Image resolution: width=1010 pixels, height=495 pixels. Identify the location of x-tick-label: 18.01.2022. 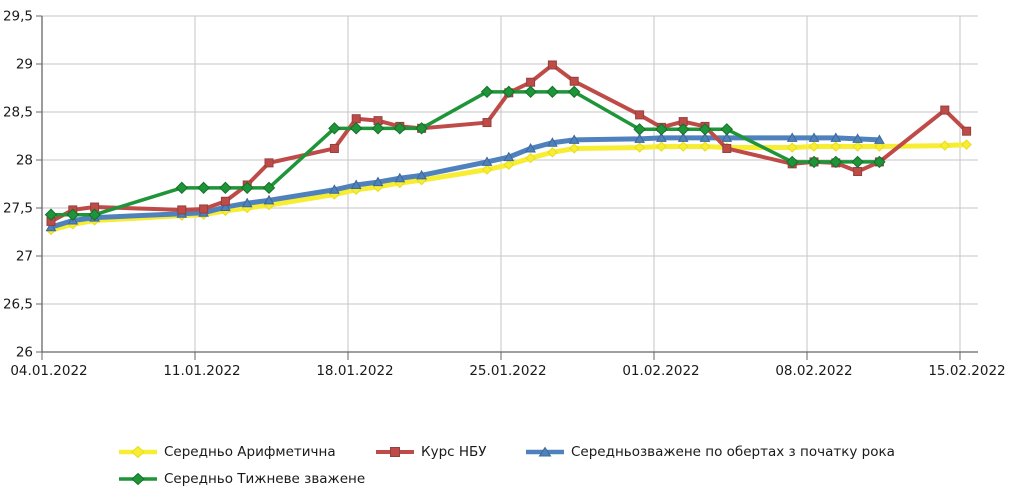
(354, 371).